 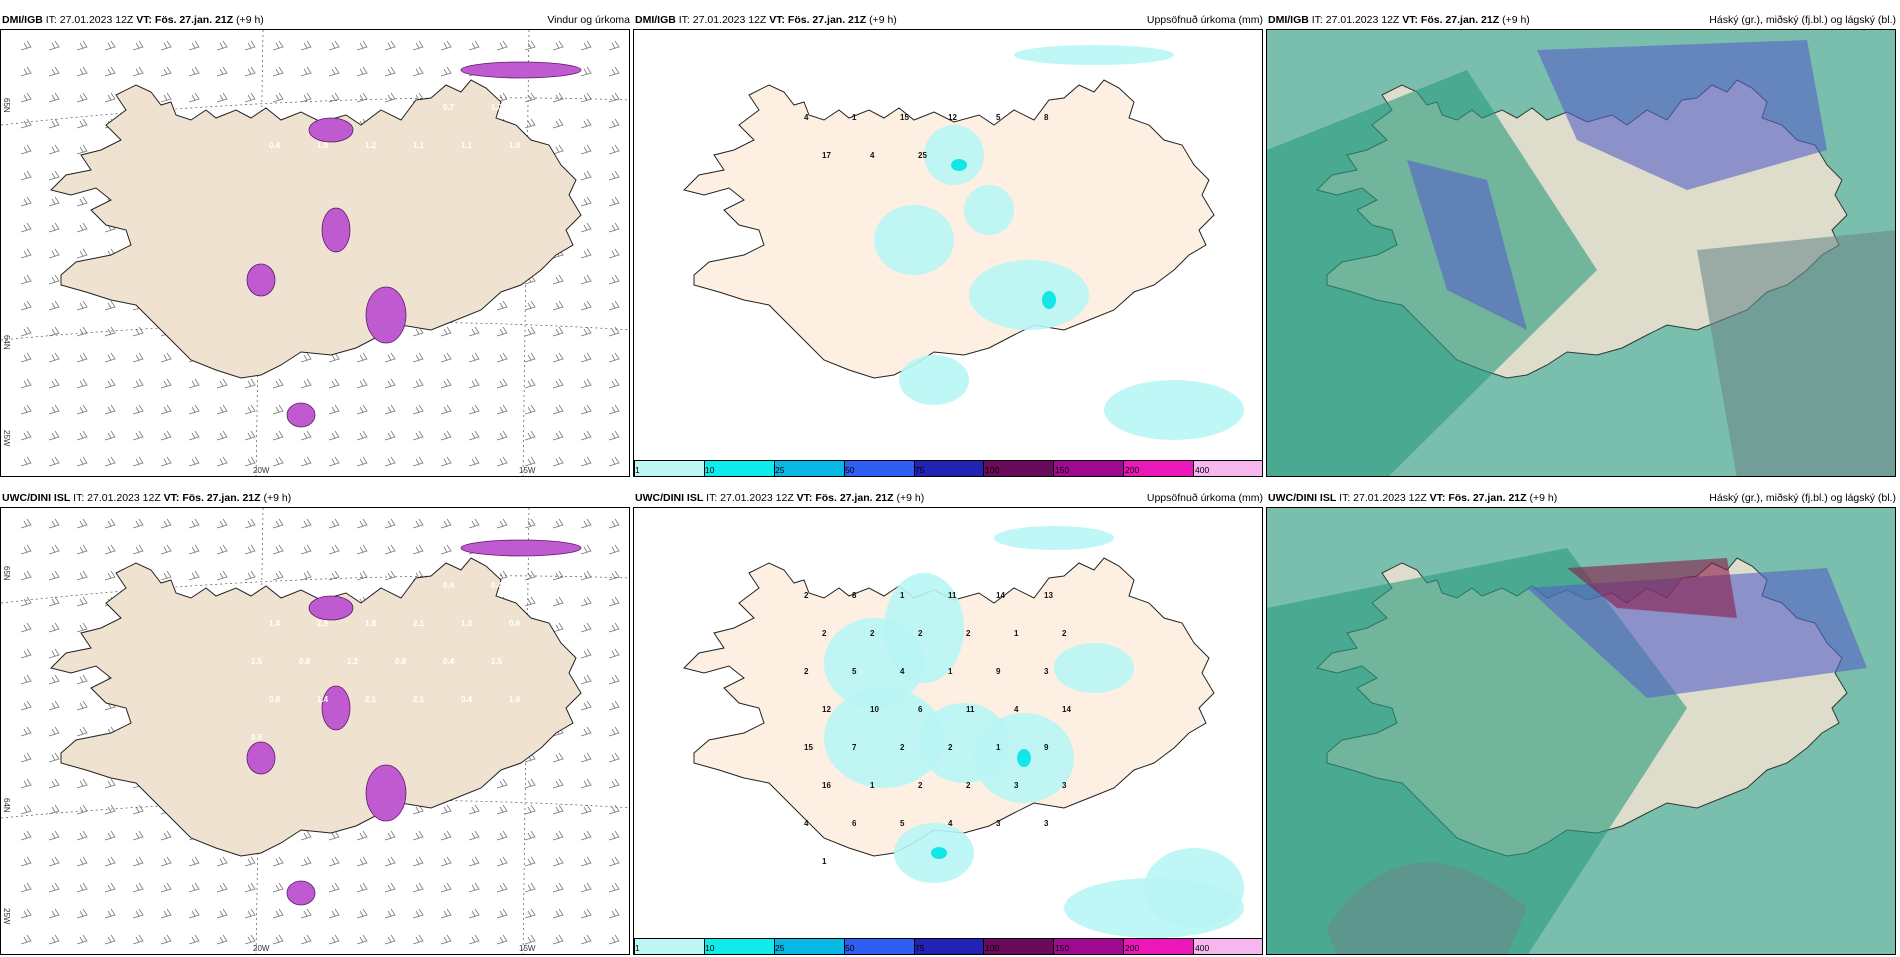 What do you see at coordinates (316, 707) in the screenshot?
I see `iceland-landmass` at bounding box center [316, 707].